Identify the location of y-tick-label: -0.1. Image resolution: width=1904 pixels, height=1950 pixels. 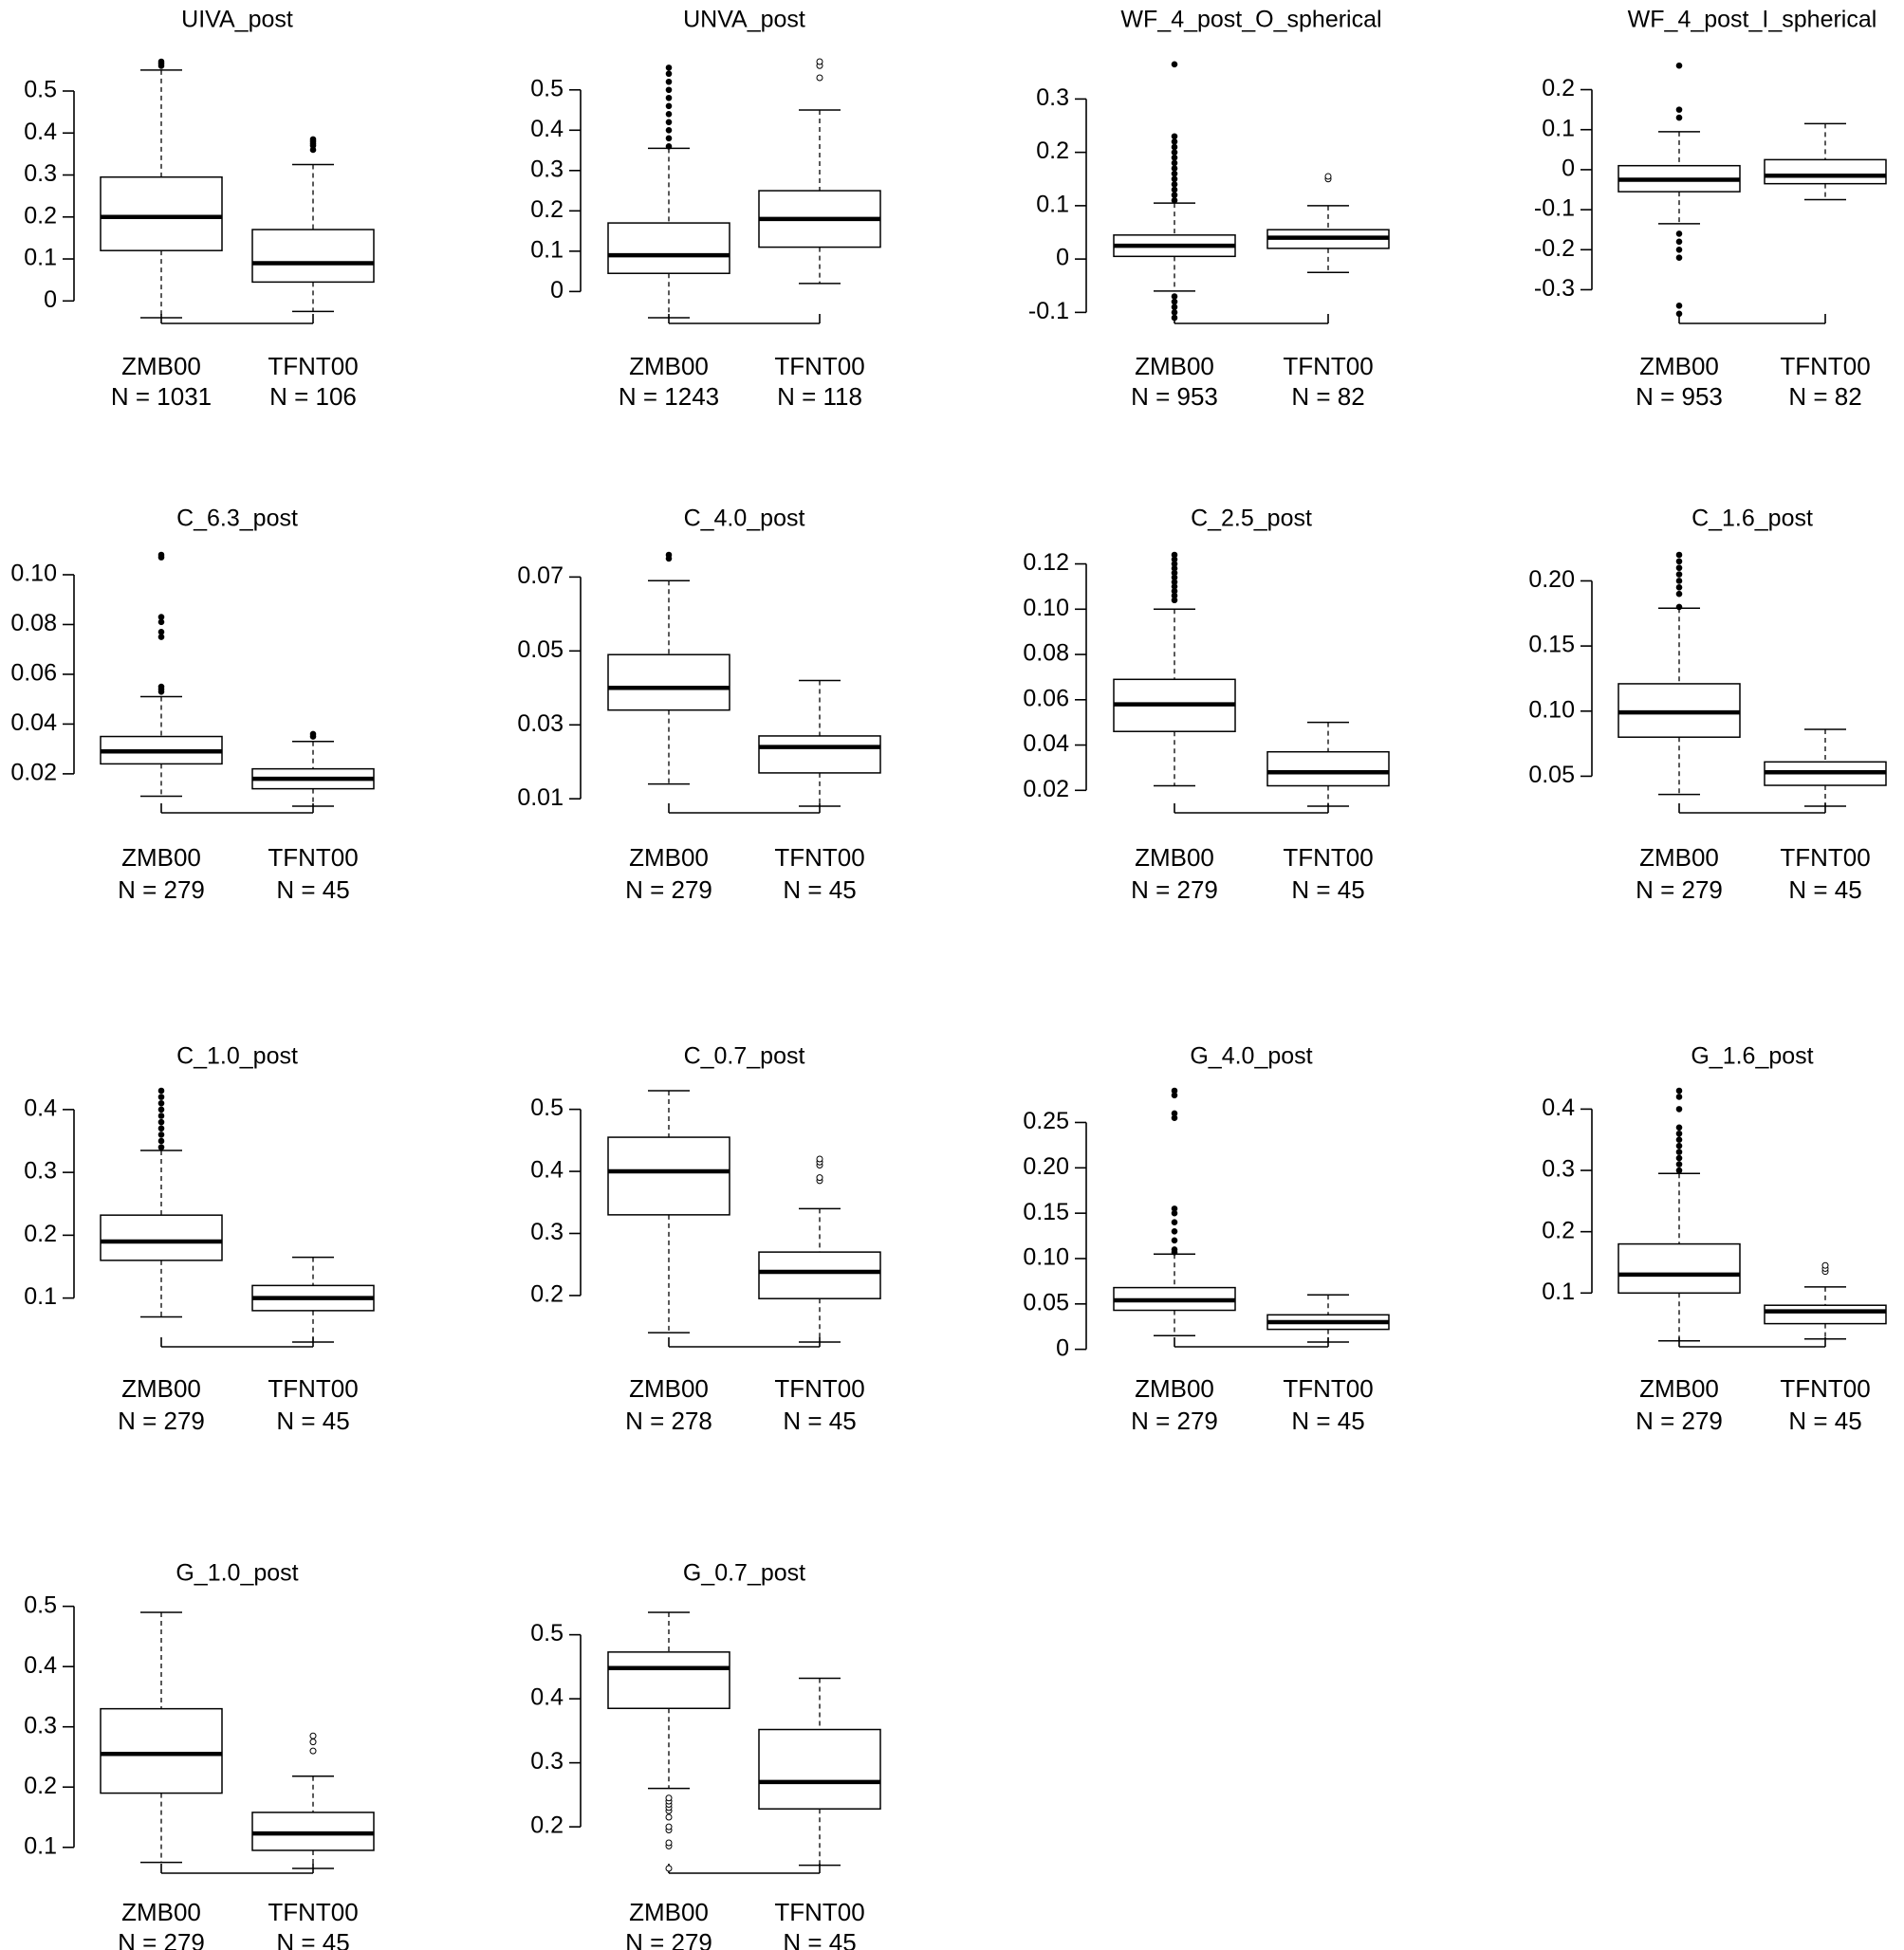
(1048, 311).